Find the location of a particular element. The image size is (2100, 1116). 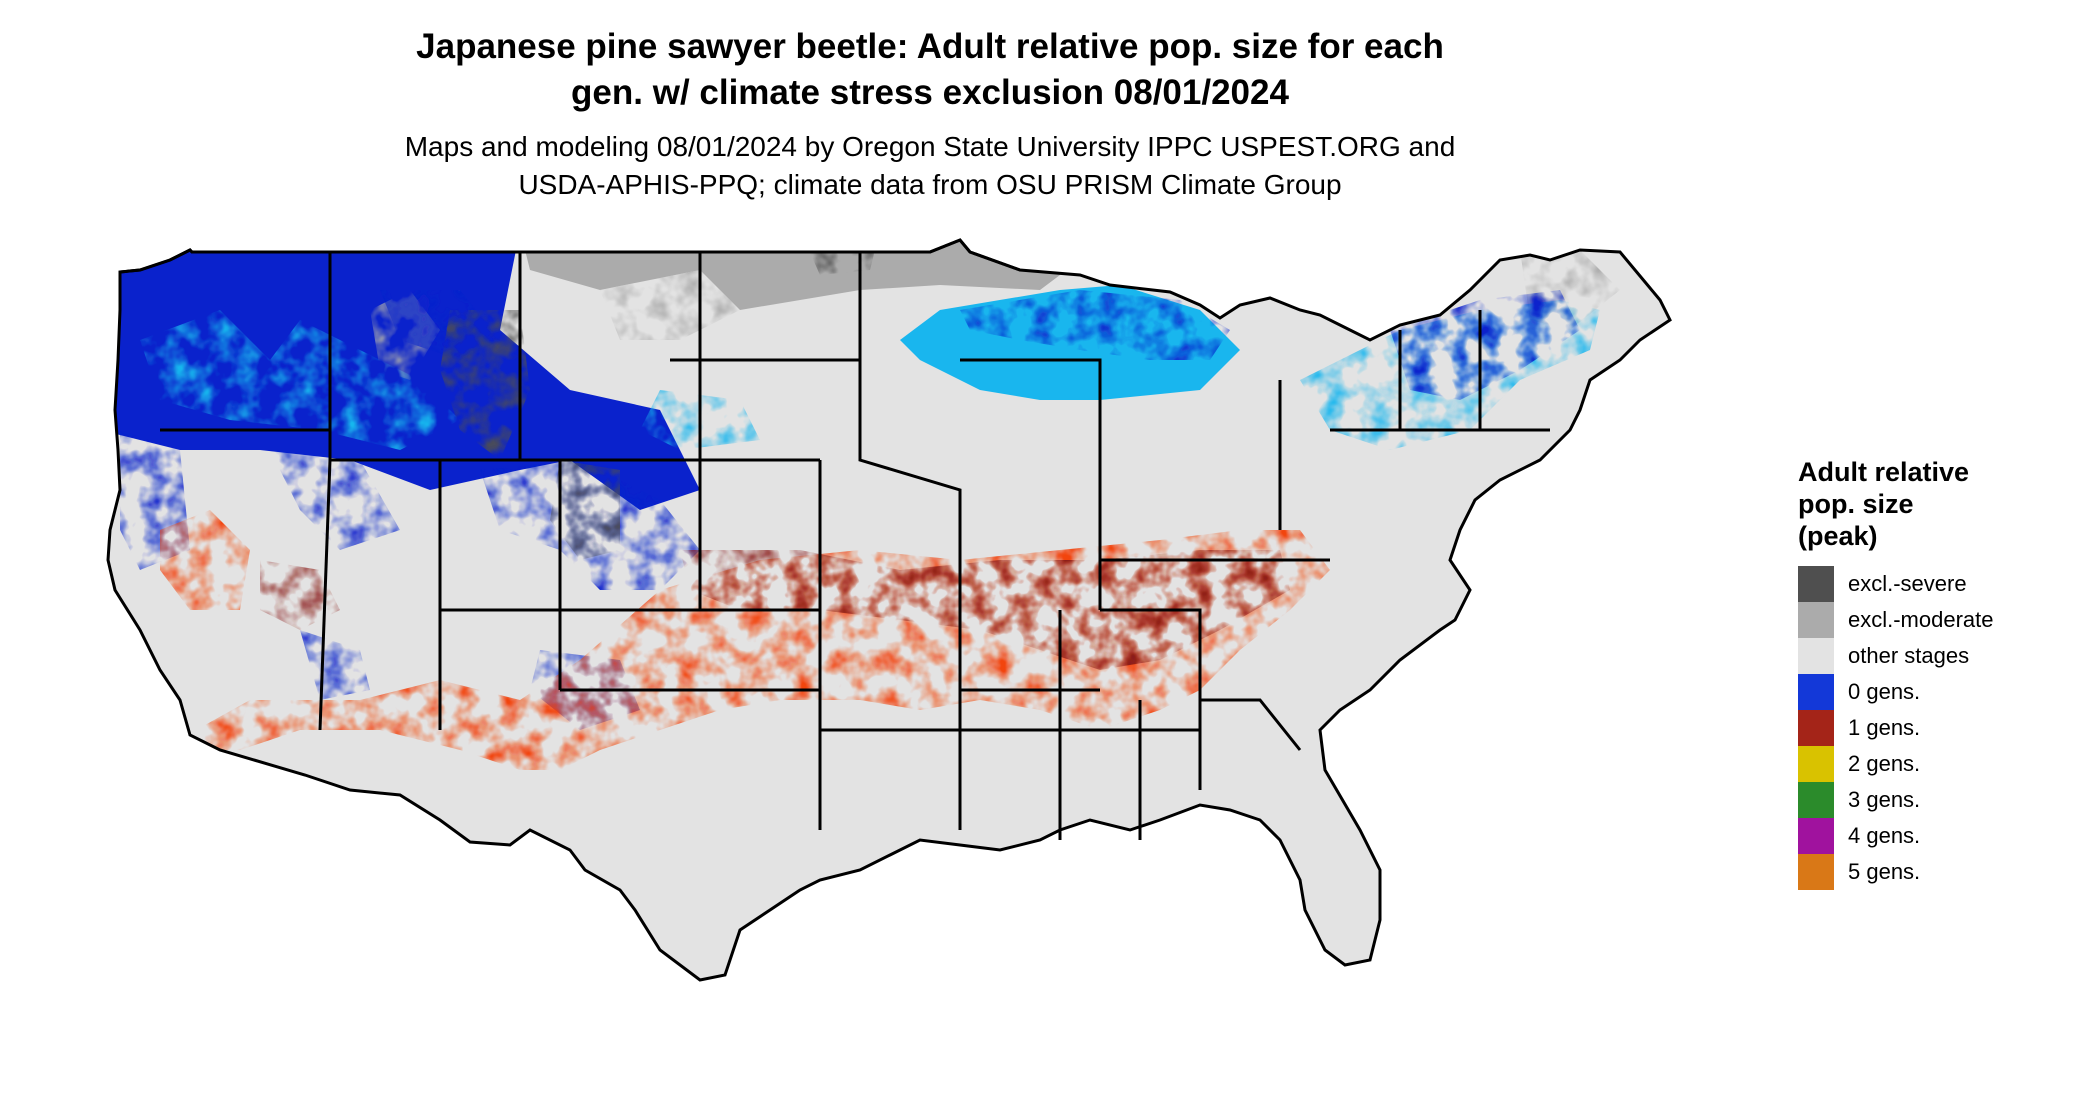

two-gens-texas-region is located at coordinates (635, 965).